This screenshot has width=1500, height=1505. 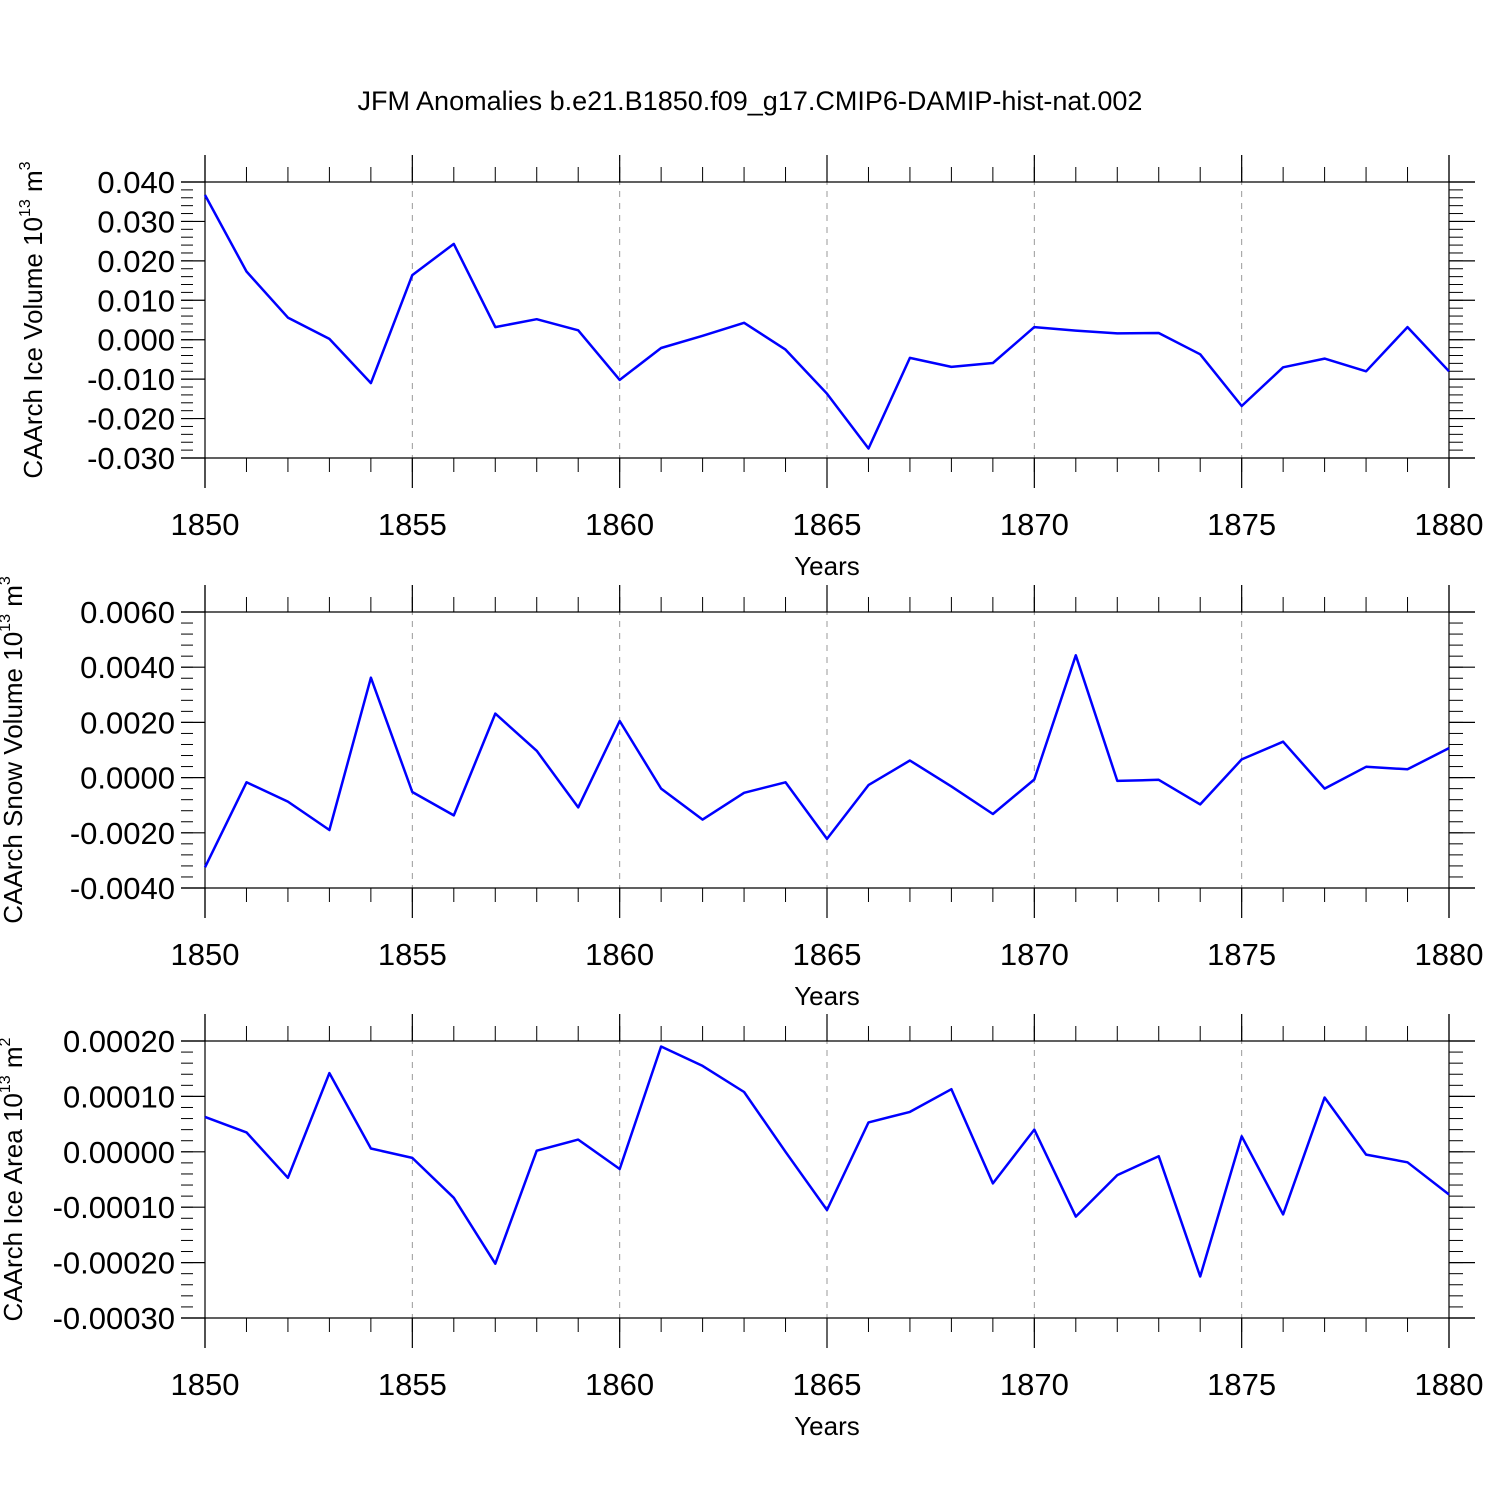 What do you see at coordinates (827, 566) in the screenshot?
I see `panel1-x-axis-label: Years` at bounding box center [827, 566].